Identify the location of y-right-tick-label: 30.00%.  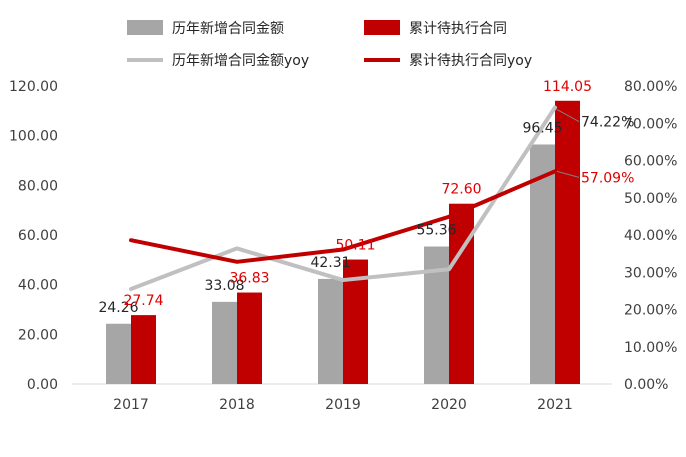
(650, 273).